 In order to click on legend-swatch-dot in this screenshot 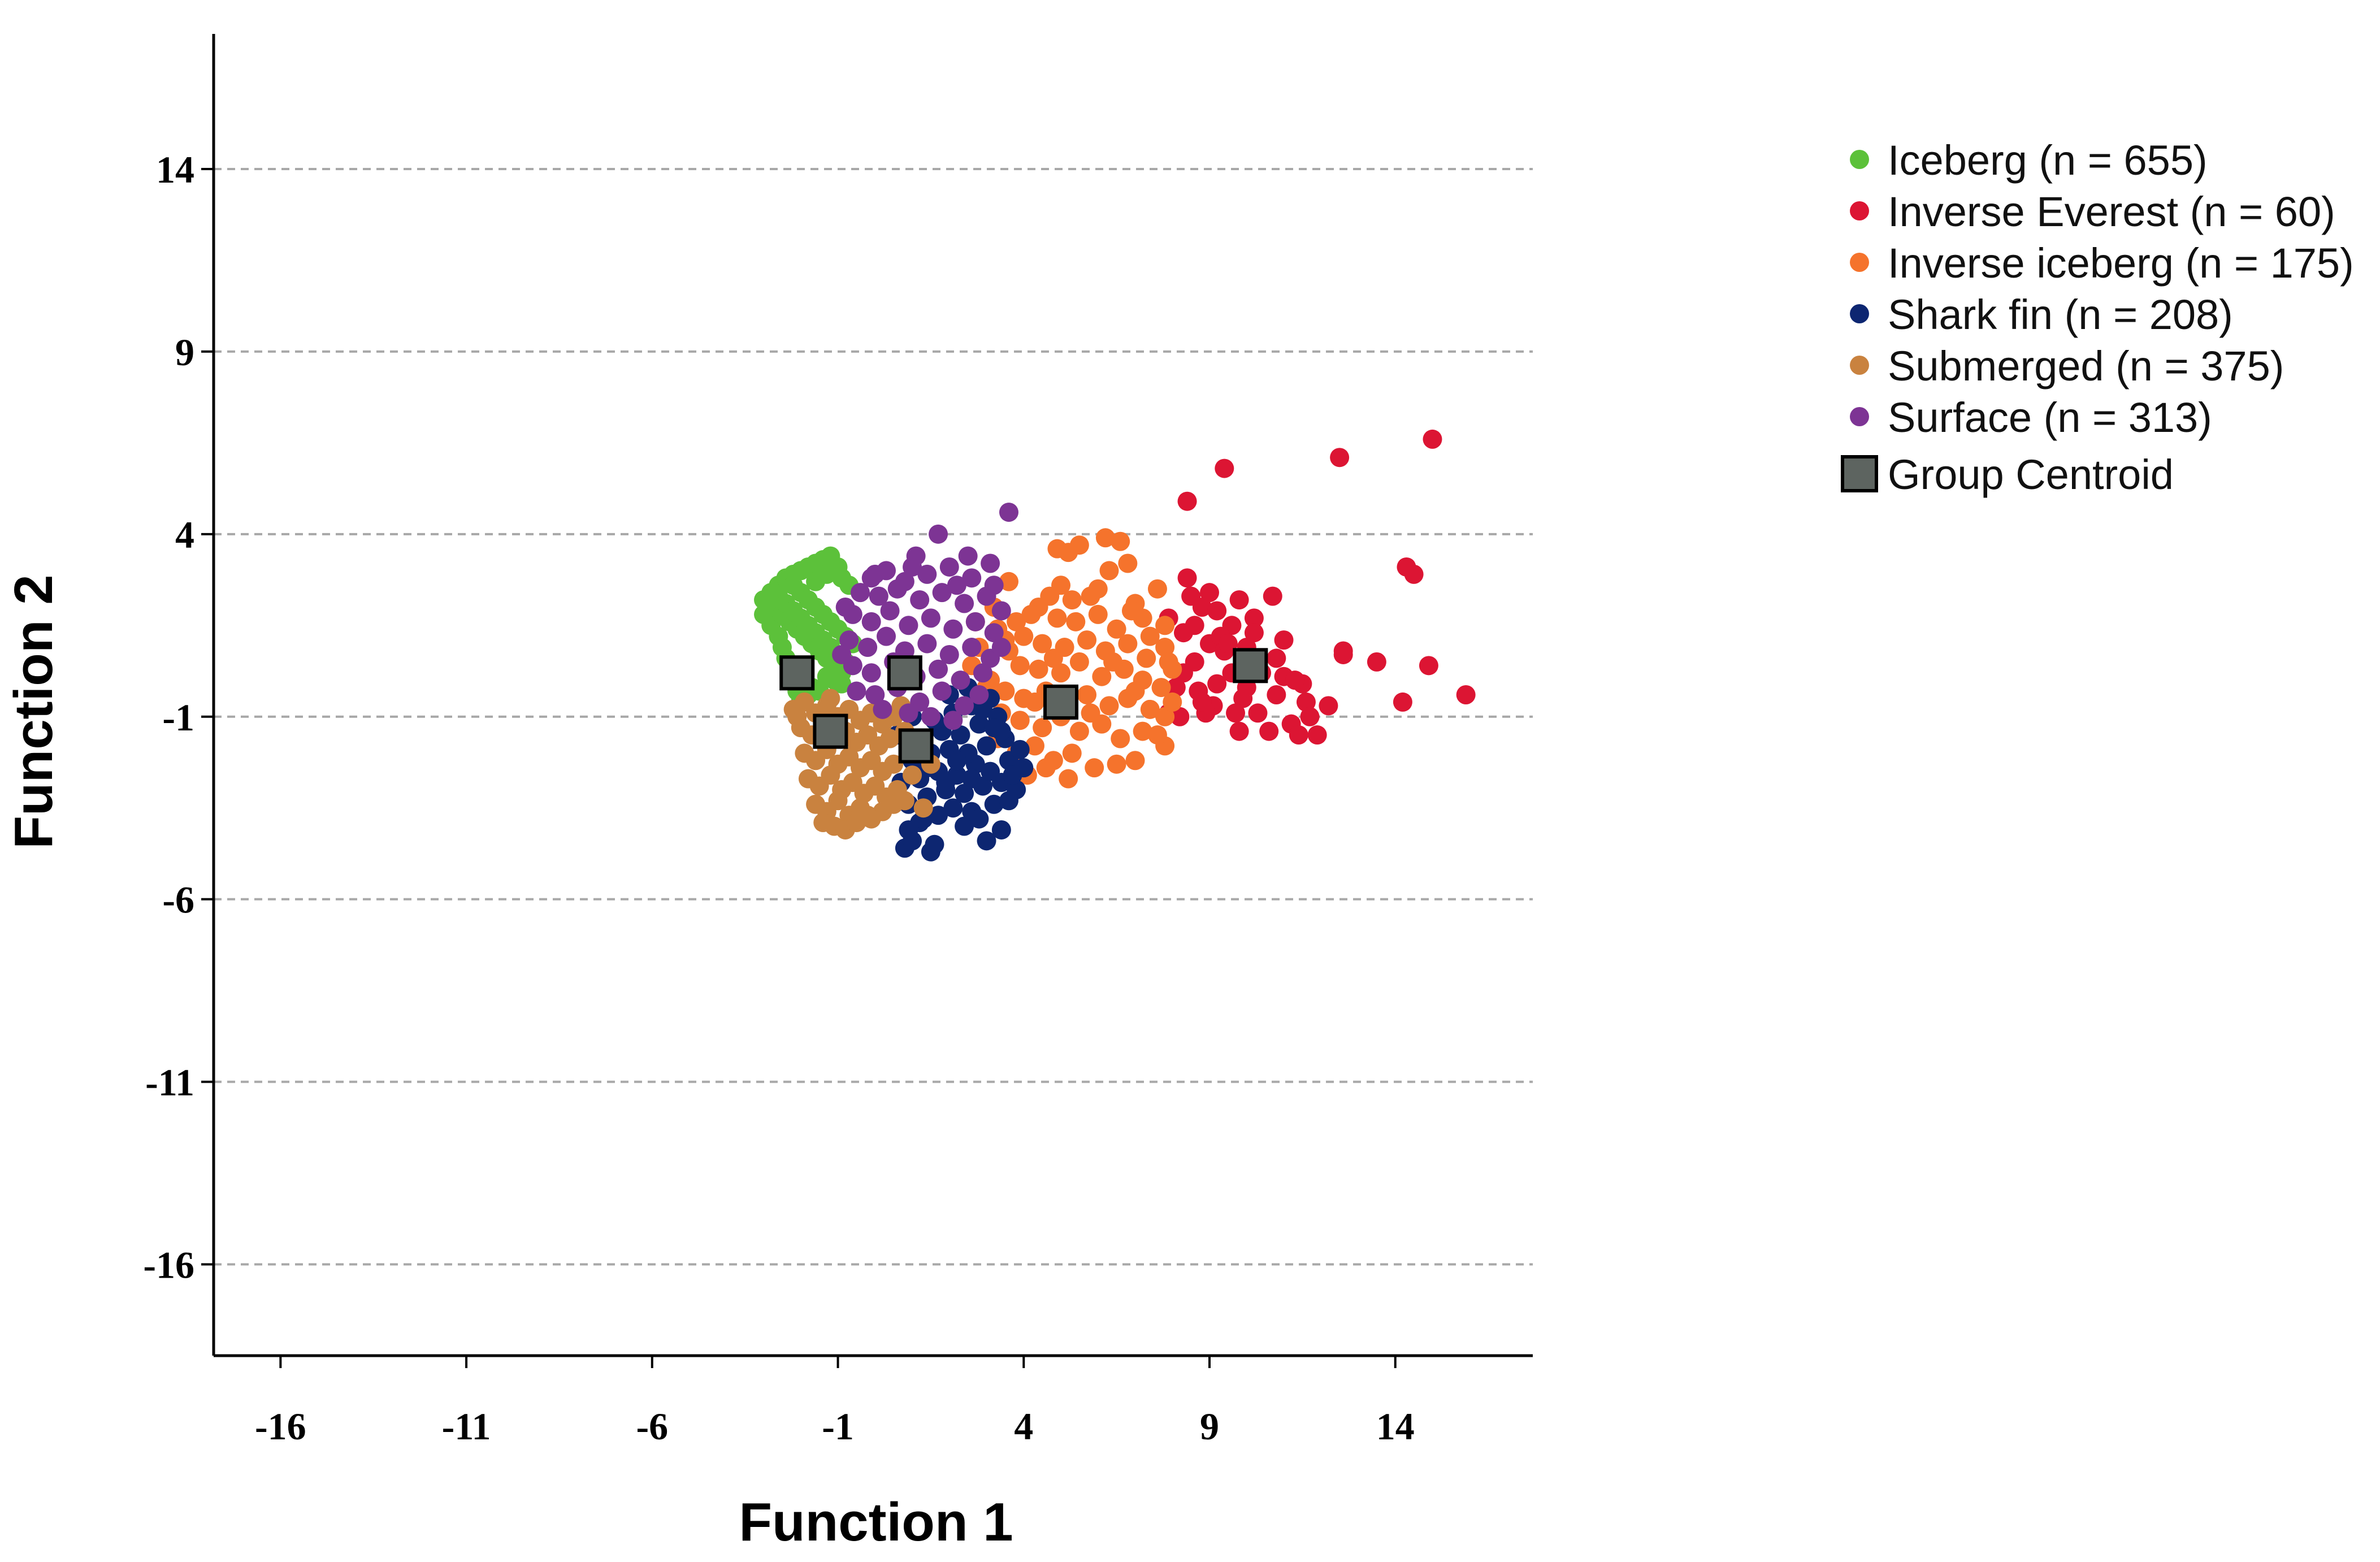, I will do `click(1859, 211)`.